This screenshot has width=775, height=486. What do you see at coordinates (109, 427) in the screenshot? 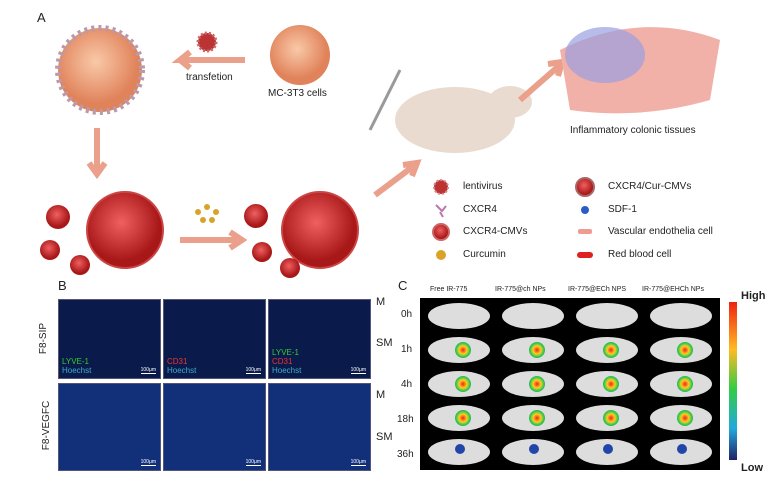
I see `micrograph-vegfc-lyve1: 100μm` at bounding box center [109, 427].